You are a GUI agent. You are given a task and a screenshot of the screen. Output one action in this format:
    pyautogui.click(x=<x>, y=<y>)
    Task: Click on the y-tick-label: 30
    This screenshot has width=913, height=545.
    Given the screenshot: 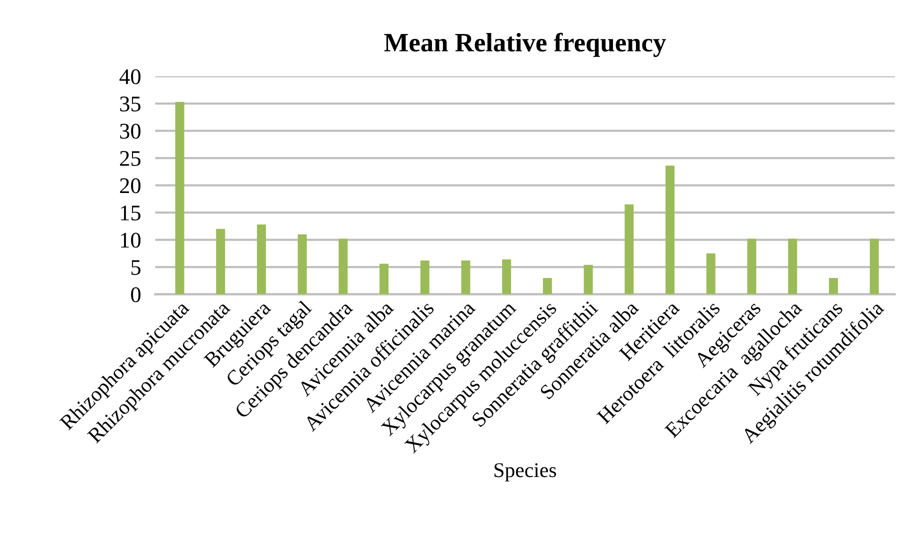 What is the action you would take?
    pyautogui.click(x=130, y=131)
    